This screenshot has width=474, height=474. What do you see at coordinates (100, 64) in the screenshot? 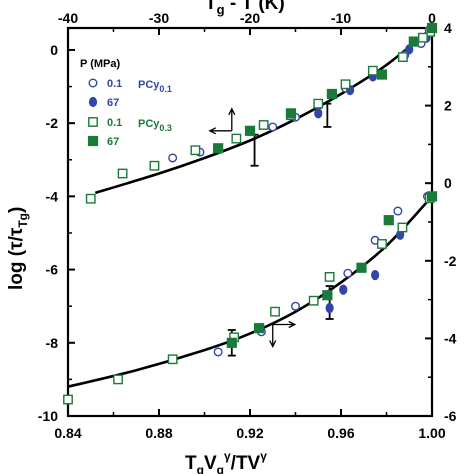
I see `legend-header: P (MPa)` at bounding box center [100, 64].